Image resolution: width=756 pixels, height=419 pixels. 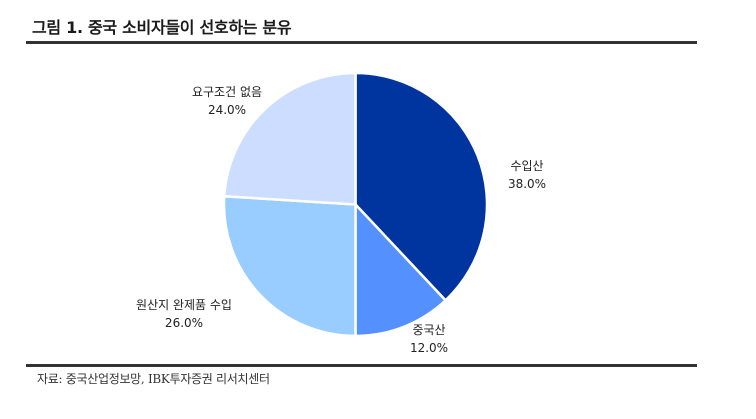 What do you see at coordinates (527, 175) in the screenshot?
I see `slice-label-imported: 수입산 38.0%` at bounding box center [527, 175].